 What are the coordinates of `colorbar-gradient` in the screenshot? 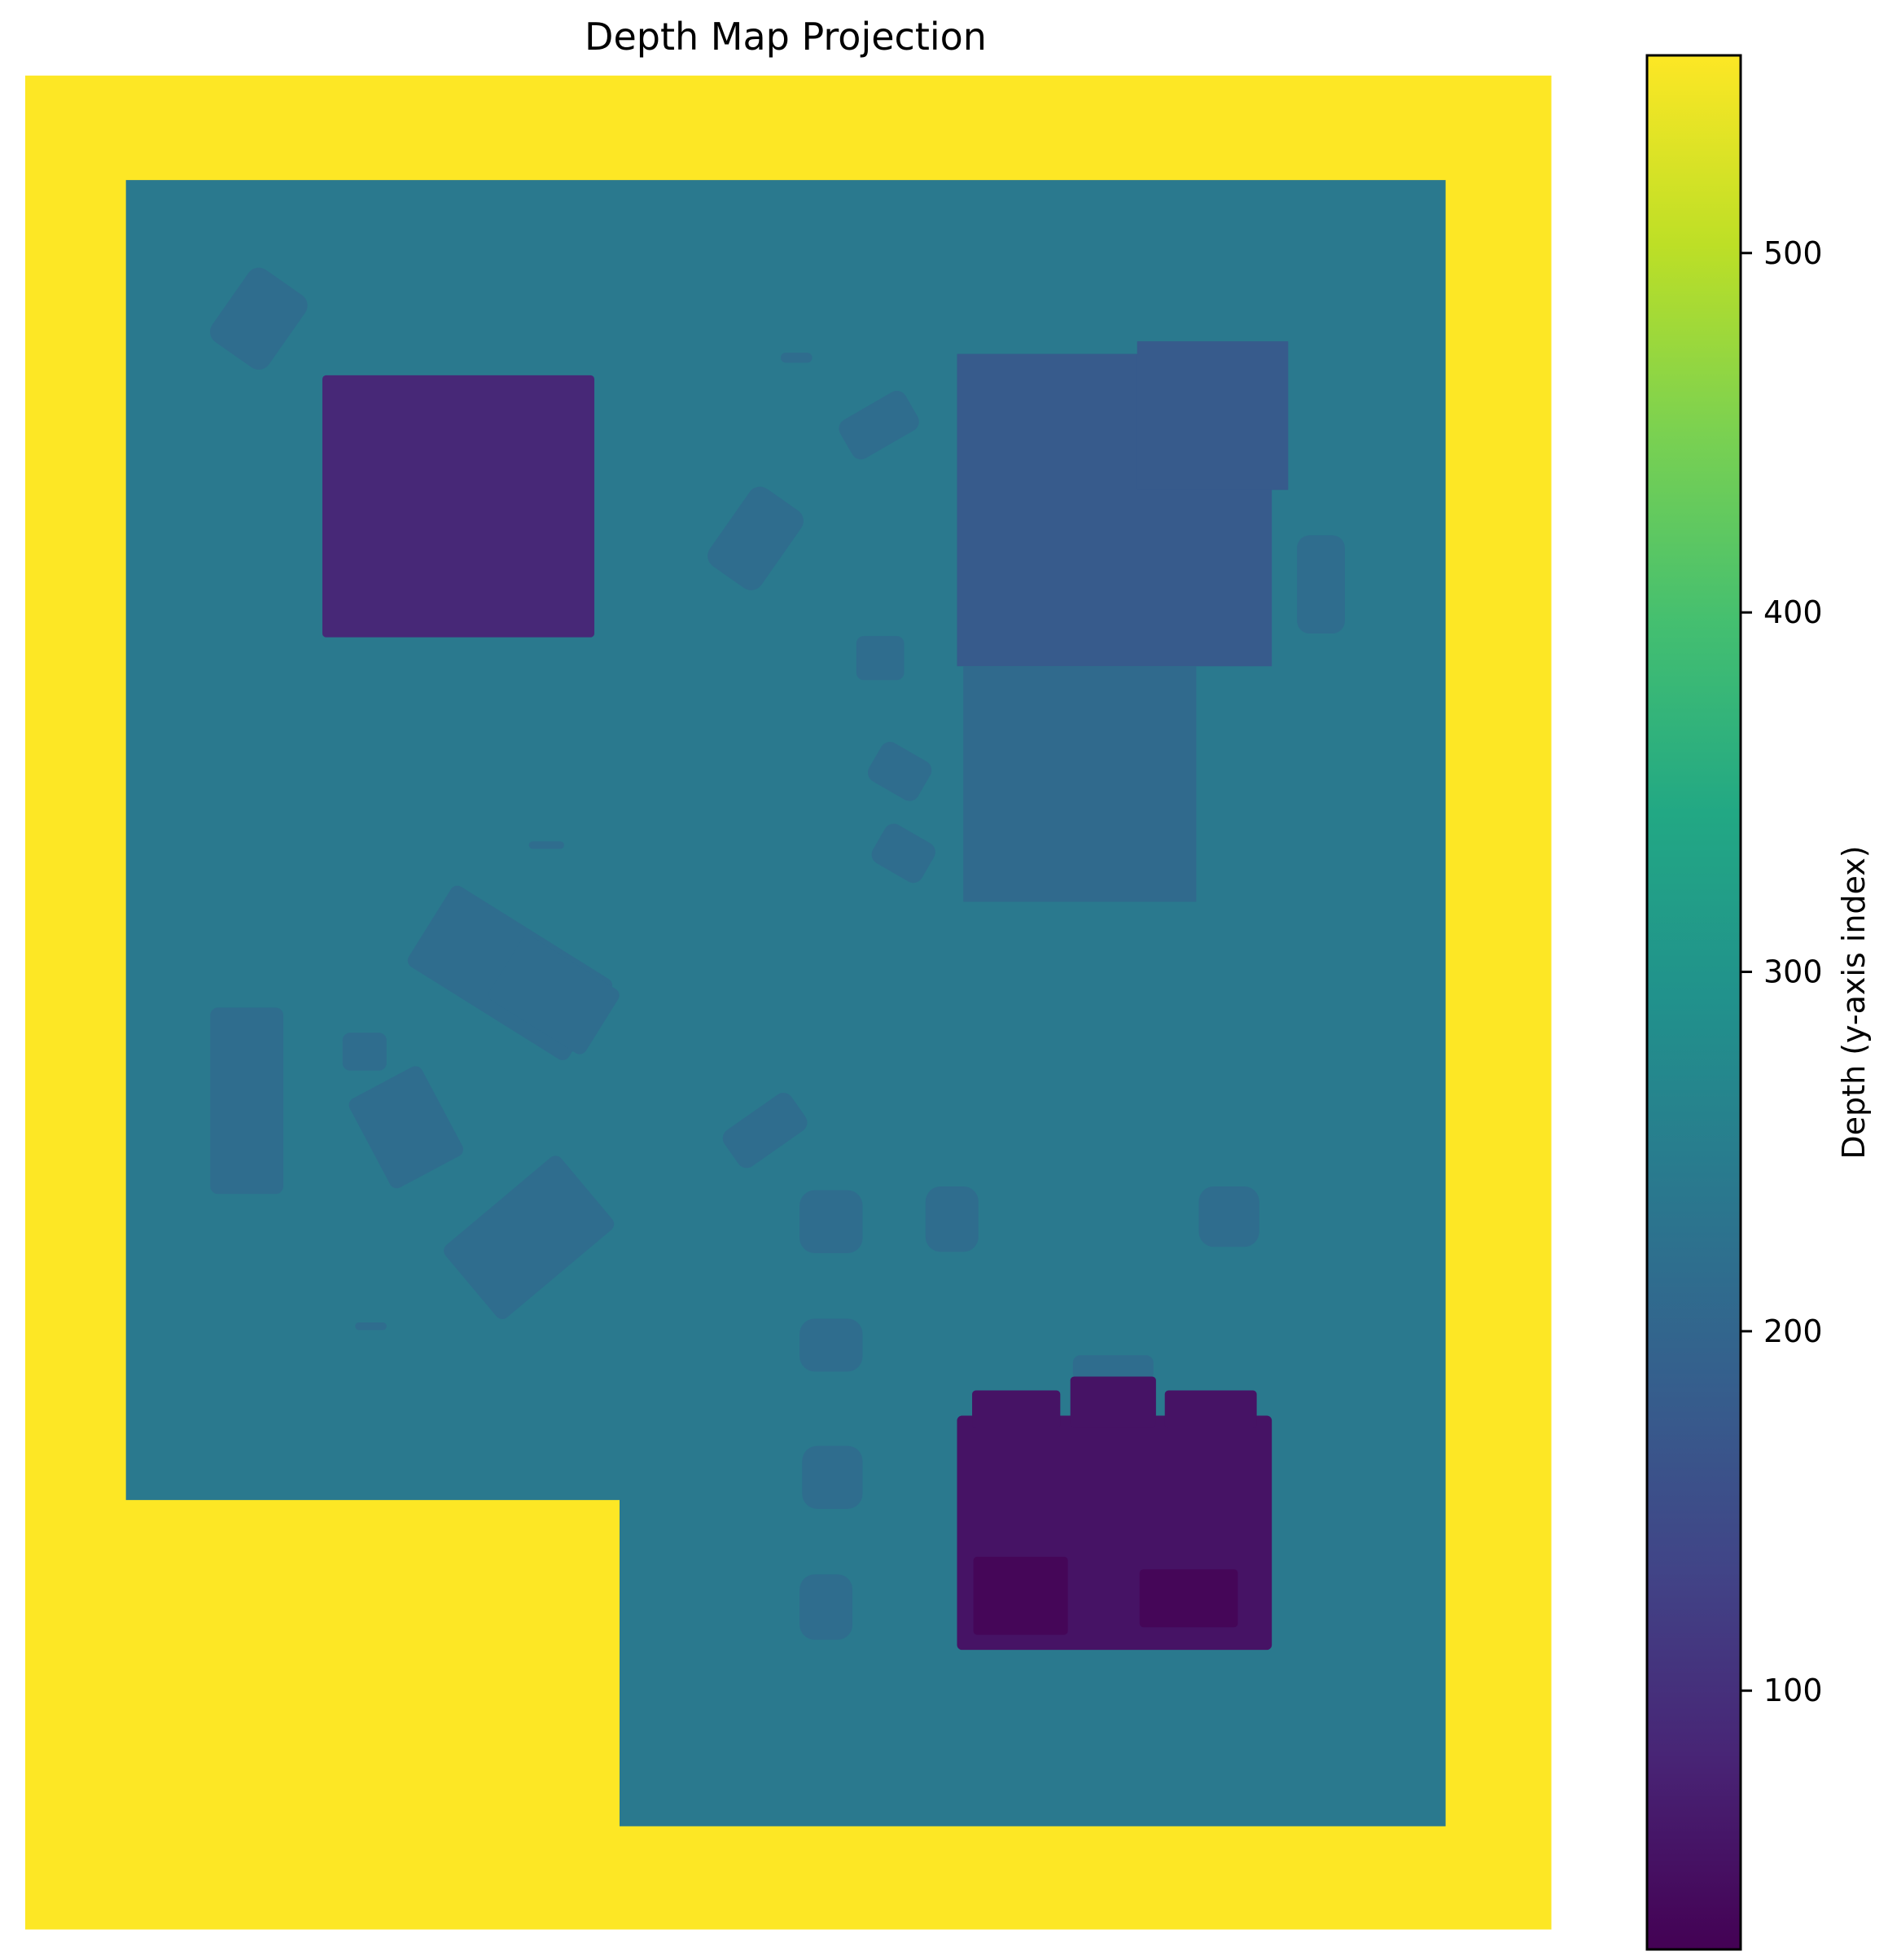 It's located at (1694, 1003).